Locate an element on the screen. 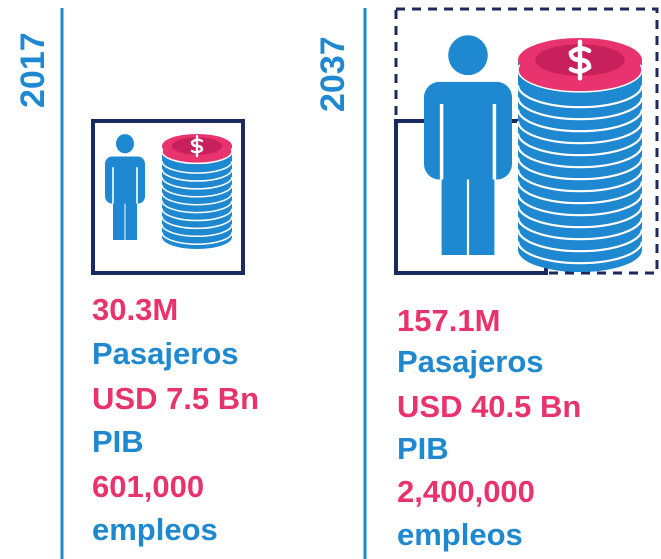  stat-value: 157.1M is located at coordinates (448, 320).